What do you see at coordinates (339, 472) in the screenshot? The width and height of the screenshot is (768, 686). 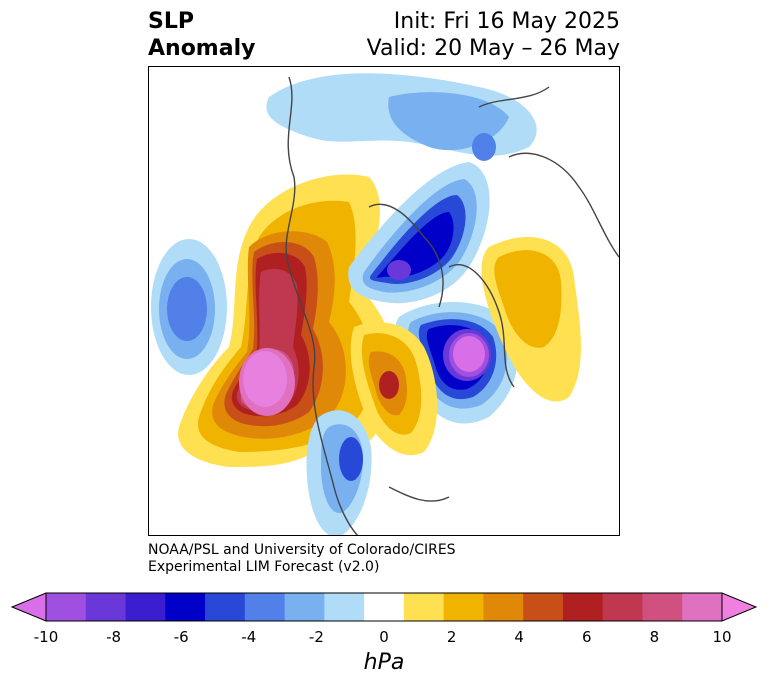 I see `negative-anomaly-us-southeast` at bounding box center [339, 472].